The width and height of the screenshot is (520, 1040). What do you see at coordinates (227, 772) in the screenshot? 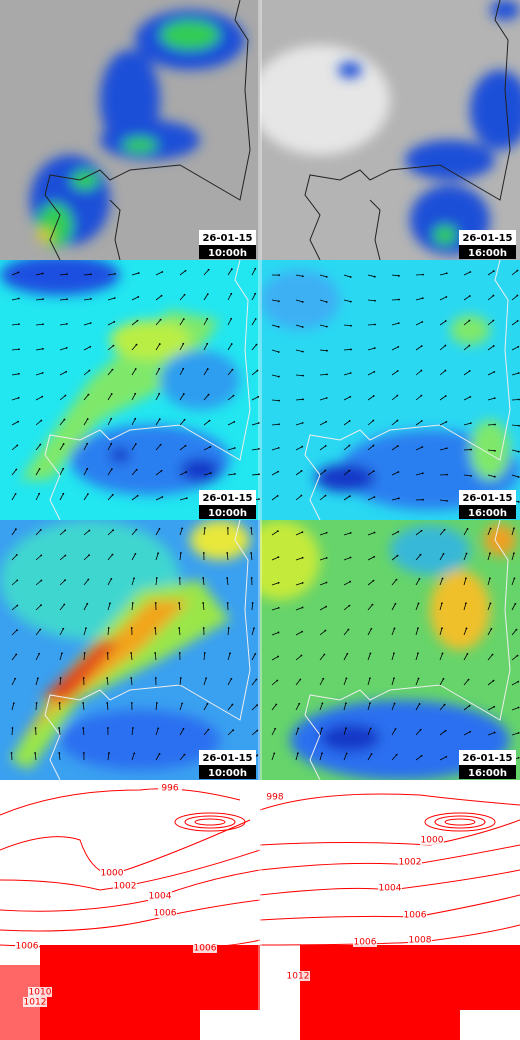
I see `time-box` at bounding box center [227, 772].